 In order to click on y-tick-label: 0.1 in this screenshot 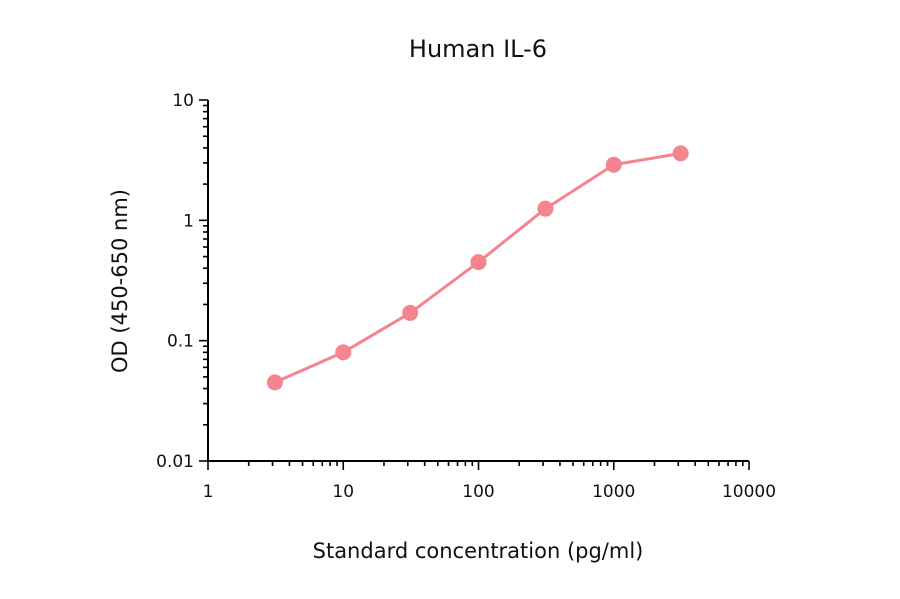, I will do `click(180, 342)`.